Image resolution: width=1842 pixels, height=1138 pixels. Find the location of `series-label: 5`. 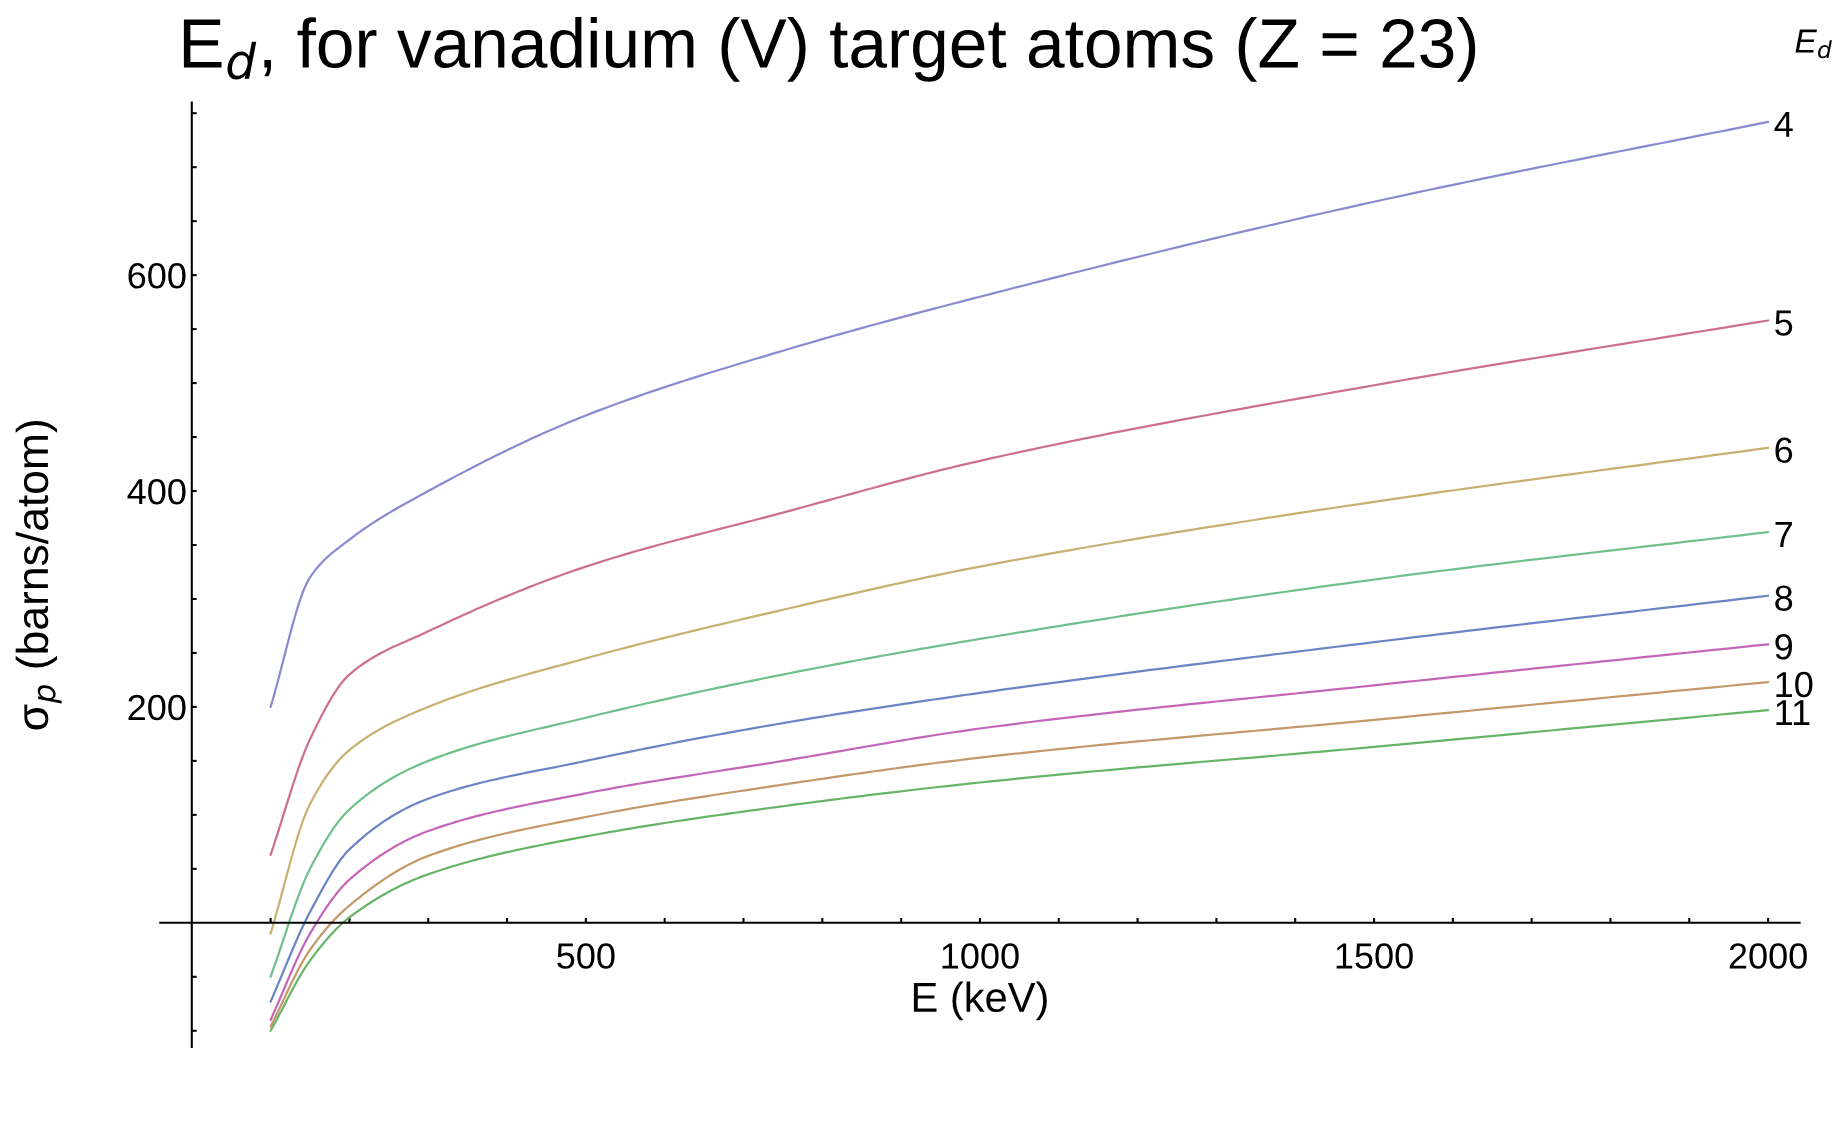

series-label: 5 is located at coordinates (1784, 323).